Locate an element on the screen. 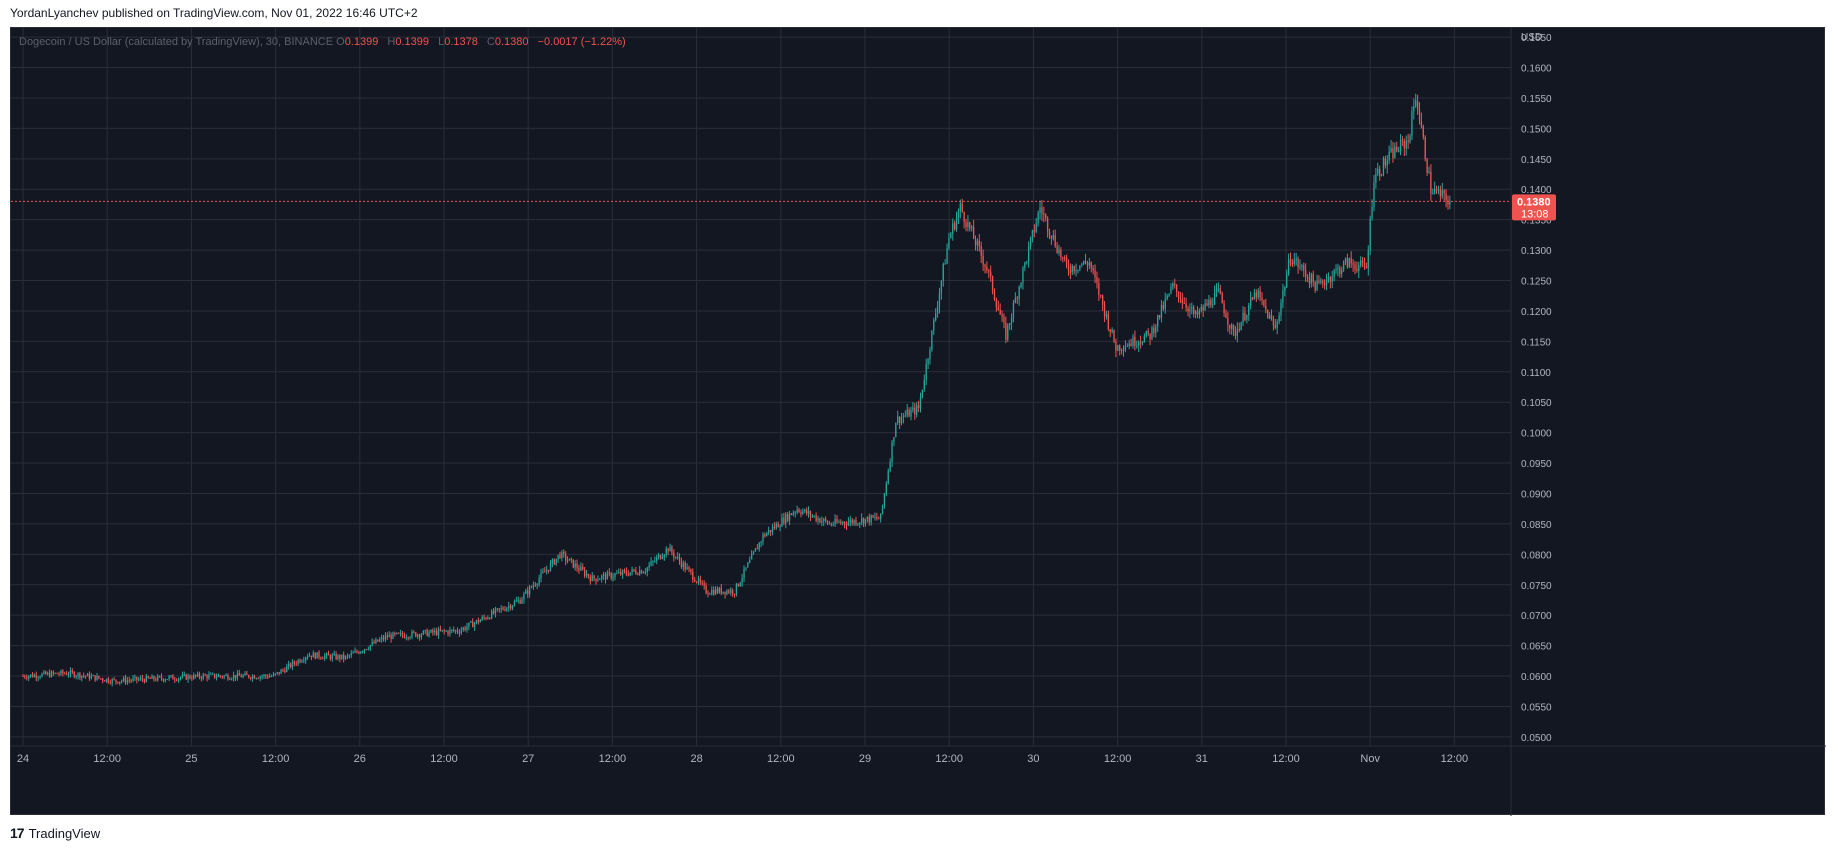 Image resolution: width=1834 pixels, height=850 pixels. footer-branding: 17 TradingView is located at coordinates (55, 833).